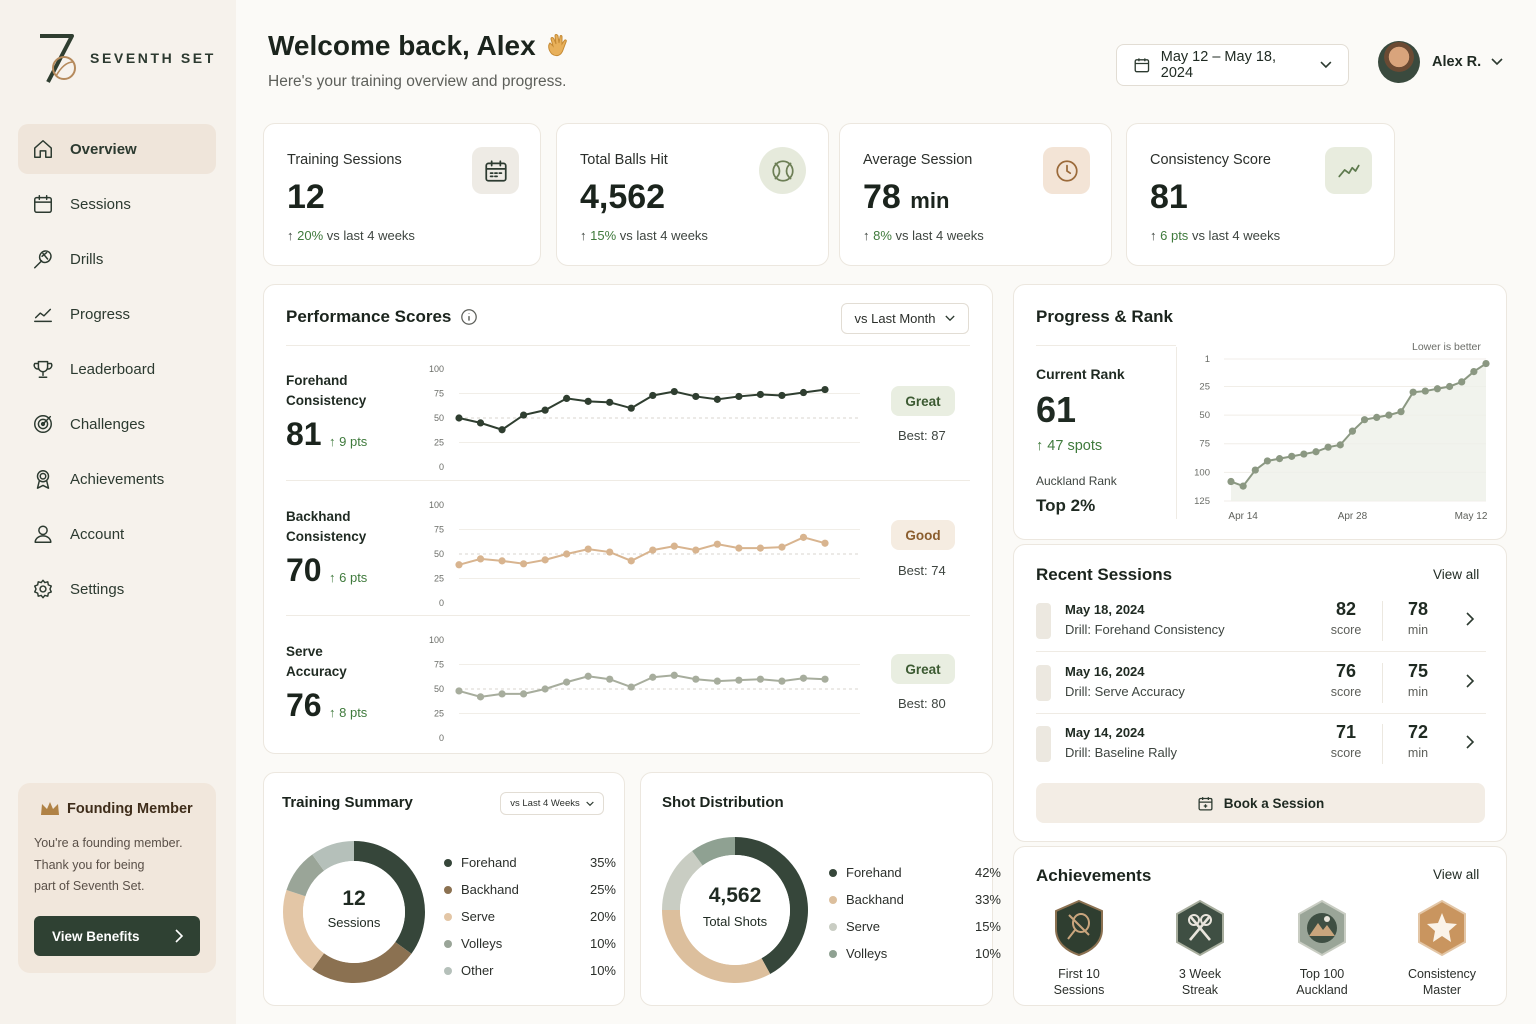 This screenshot has height=1024, width=1536. What do you see at coordinates (918, 160) in the screenshot?
I see `stat-label: Average Session` at bounding box center [918, 160].